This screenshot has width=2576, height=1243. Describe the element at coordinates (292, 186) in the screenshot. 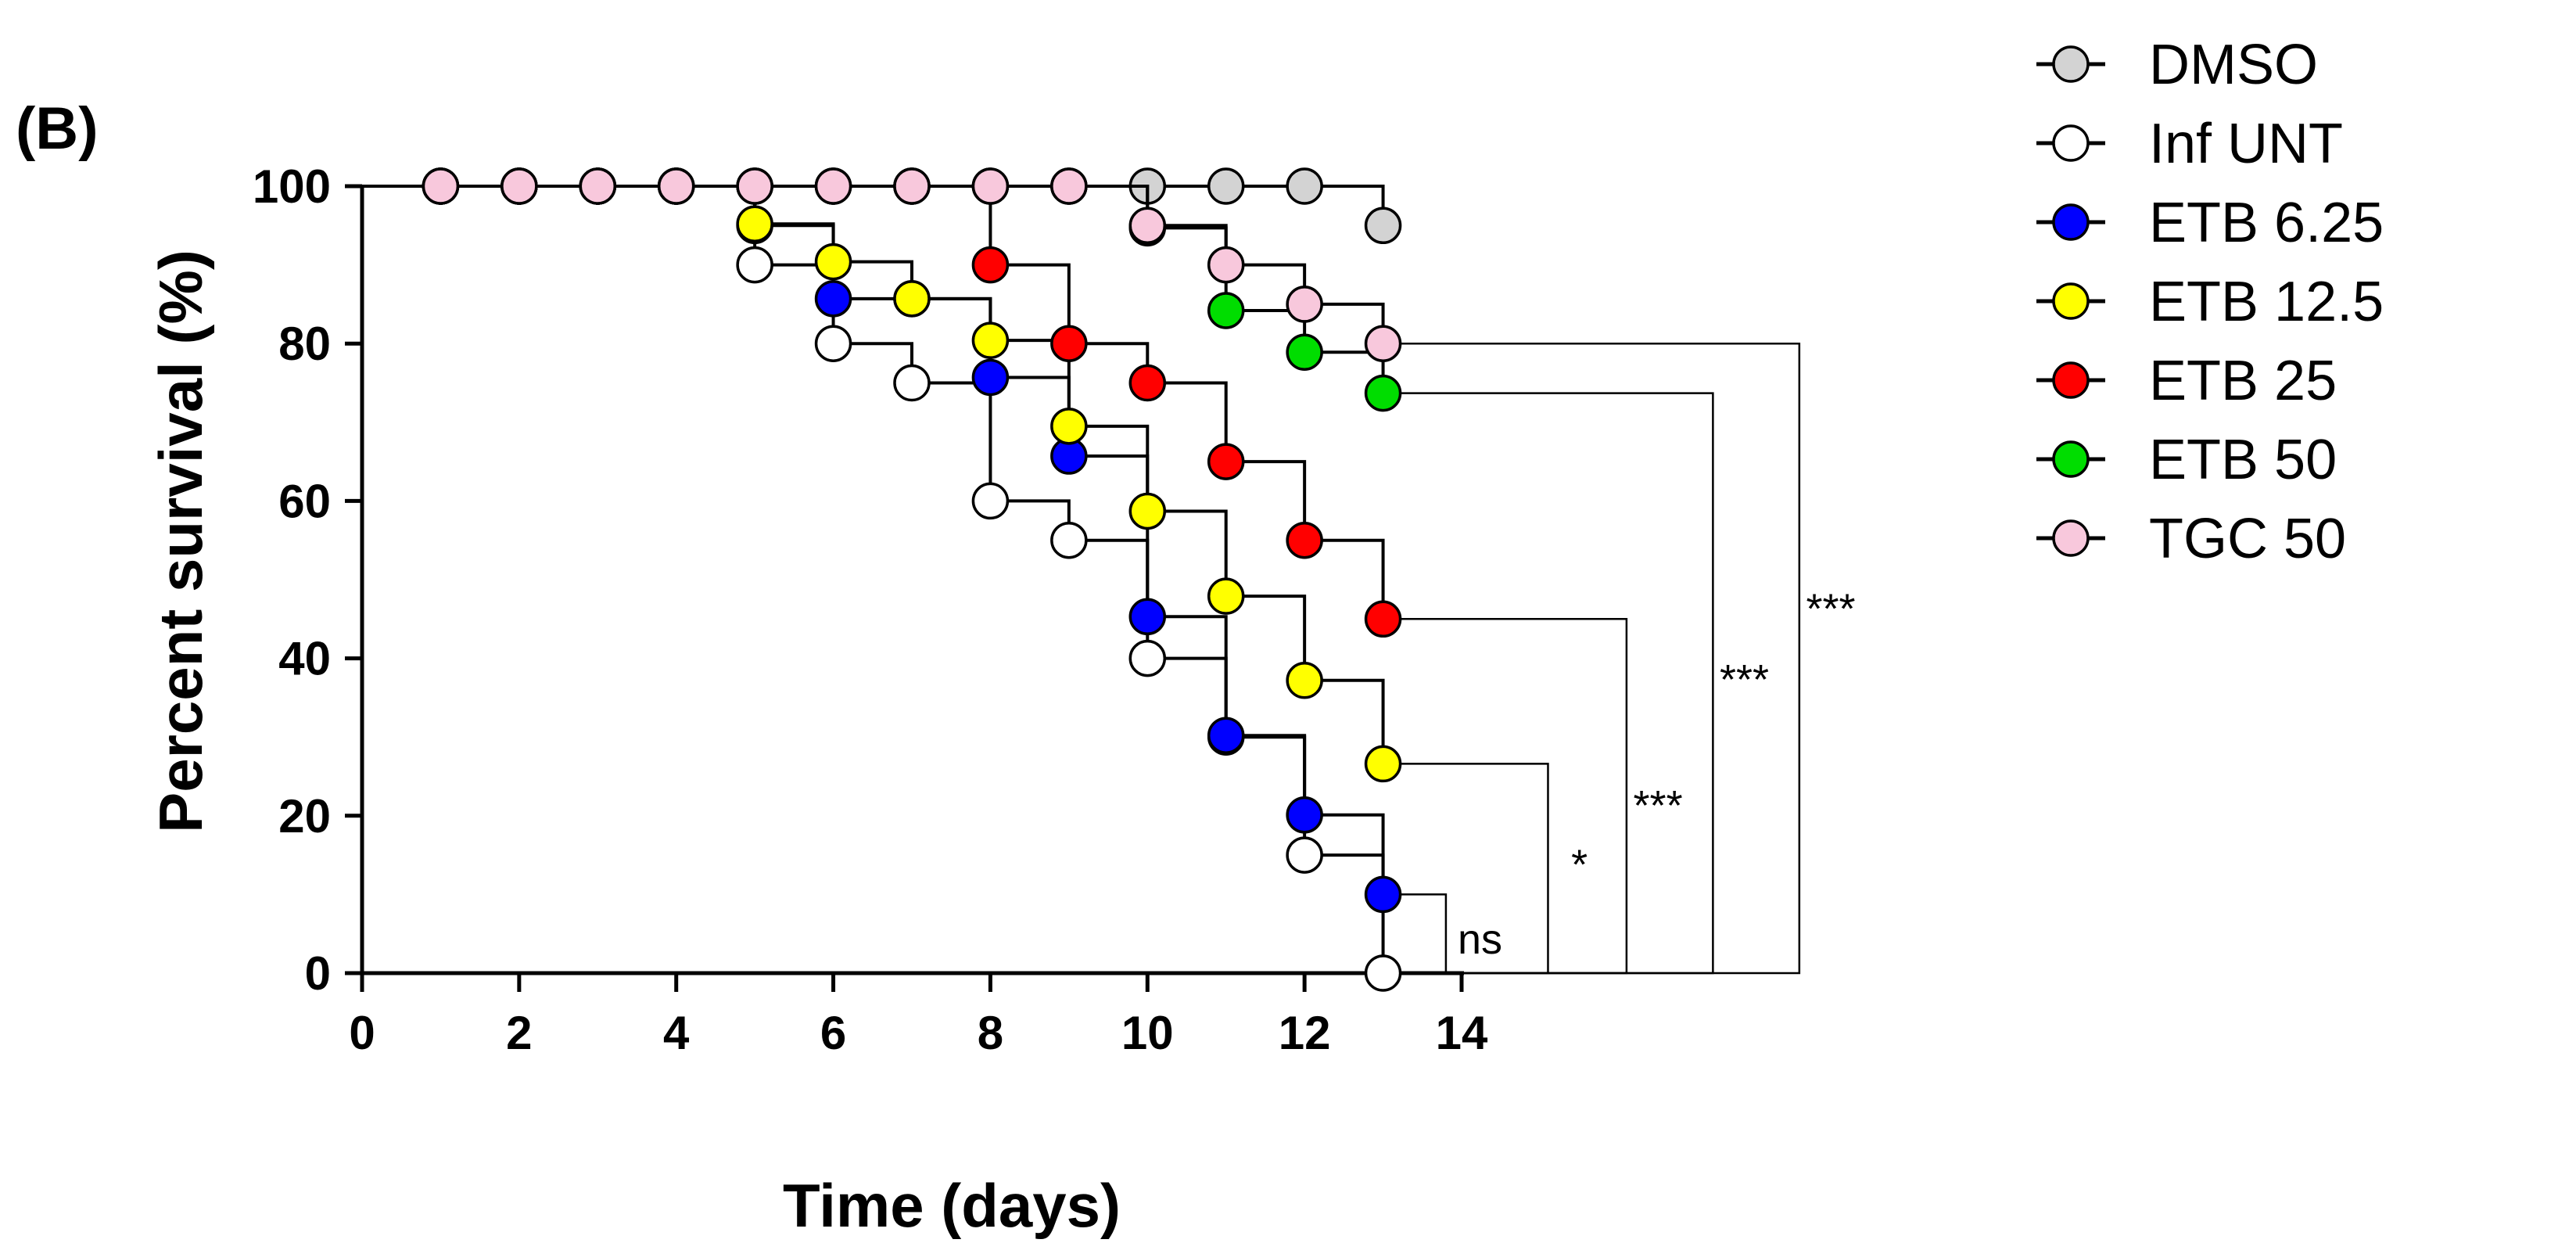

I see `y-tick-label: 100` at that location.